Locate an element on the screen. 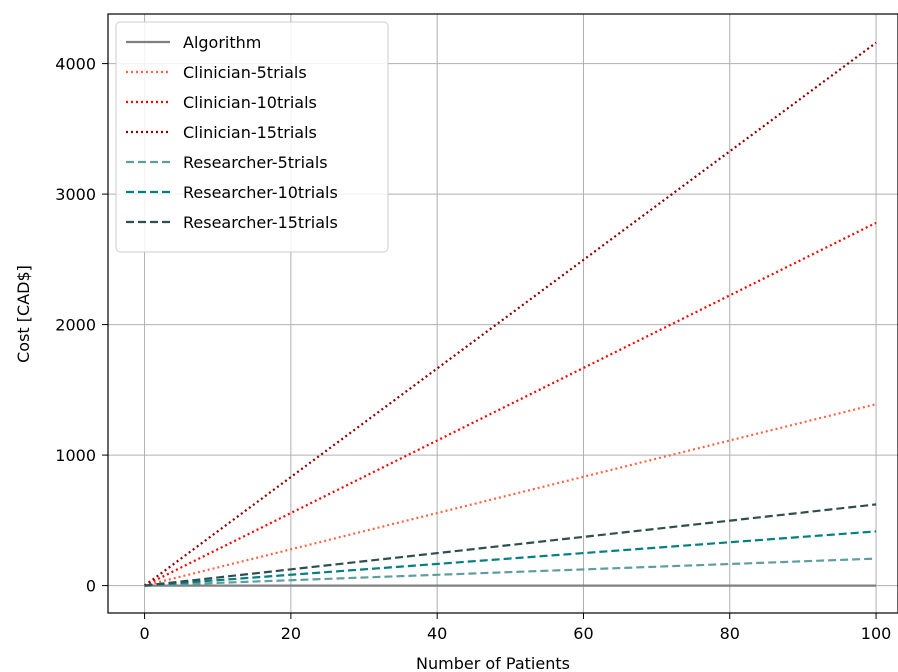 The height and width of the screenshot is (672, 898). x-tick-label: 100 is located at coordinates (876, 633).